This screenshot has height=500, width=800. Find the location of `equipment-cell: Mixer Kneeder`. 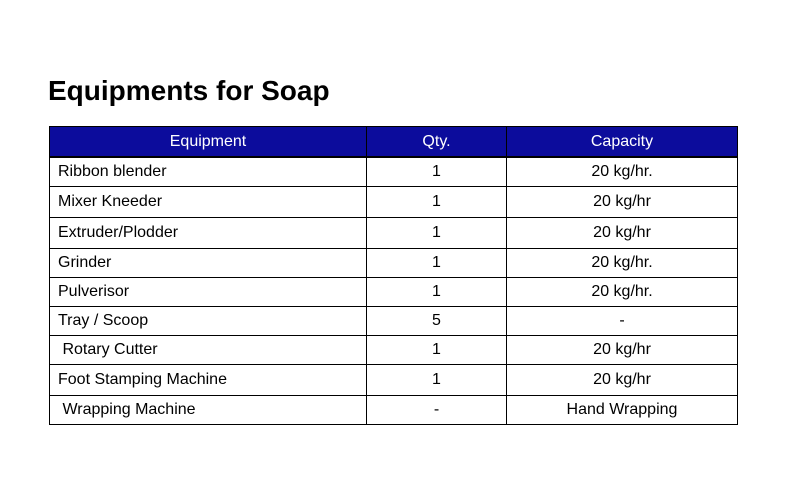

equipment-cell: Mixer Kneeder is located at coordinates (208, 202).